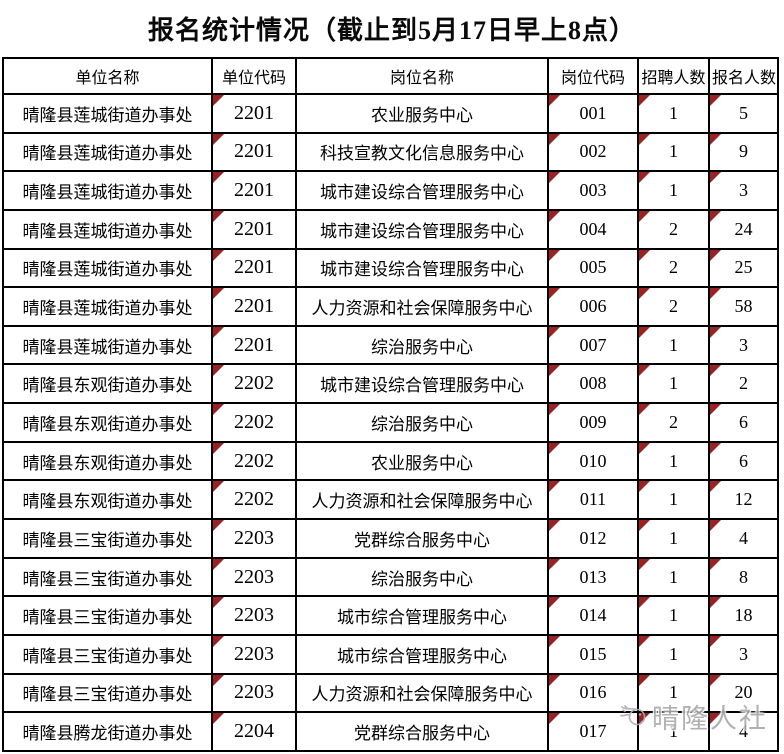 Image resolution: width=784 pixels, height=754 pixels. What do you see at coordinates (422, 615) in the screenshot?
I see `cell-post-name: 城市综合管理服务中心` at bounding box center [422, 615].